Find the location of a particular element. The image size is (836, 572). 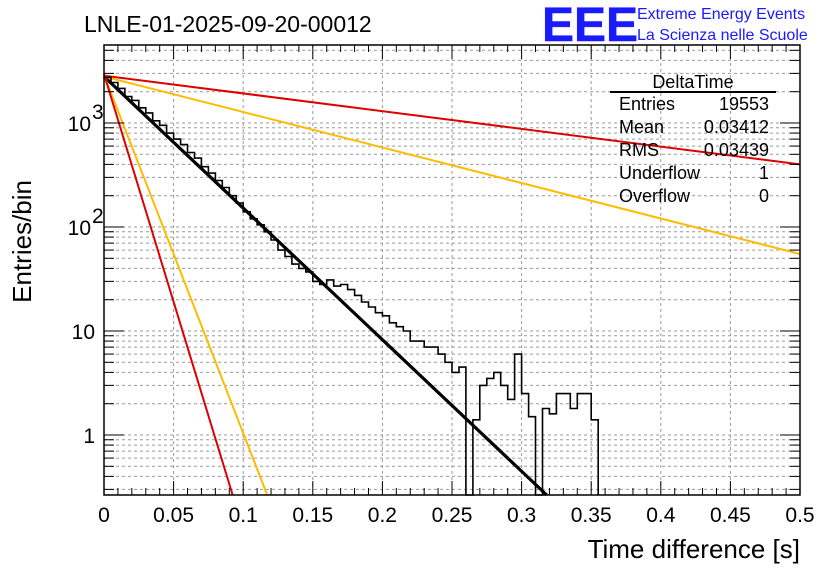

stats-value: 1 is located at coordinates (764, 173).